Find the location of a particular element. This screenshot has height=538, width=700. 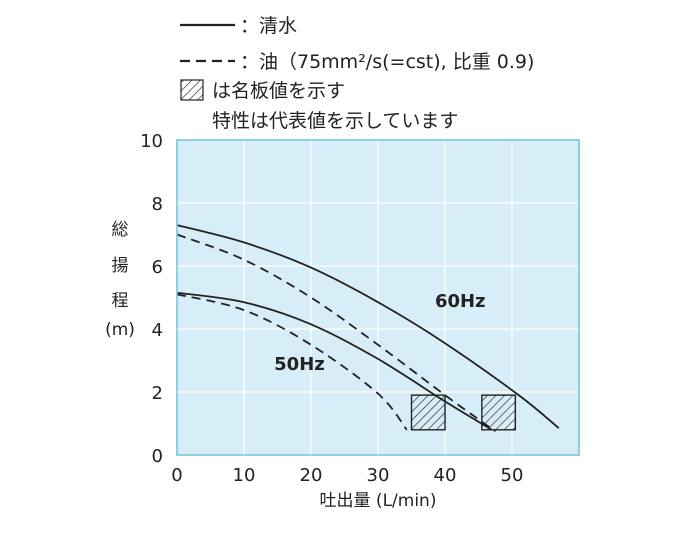

water-50hz-curve is located at coordinates (334, 361).